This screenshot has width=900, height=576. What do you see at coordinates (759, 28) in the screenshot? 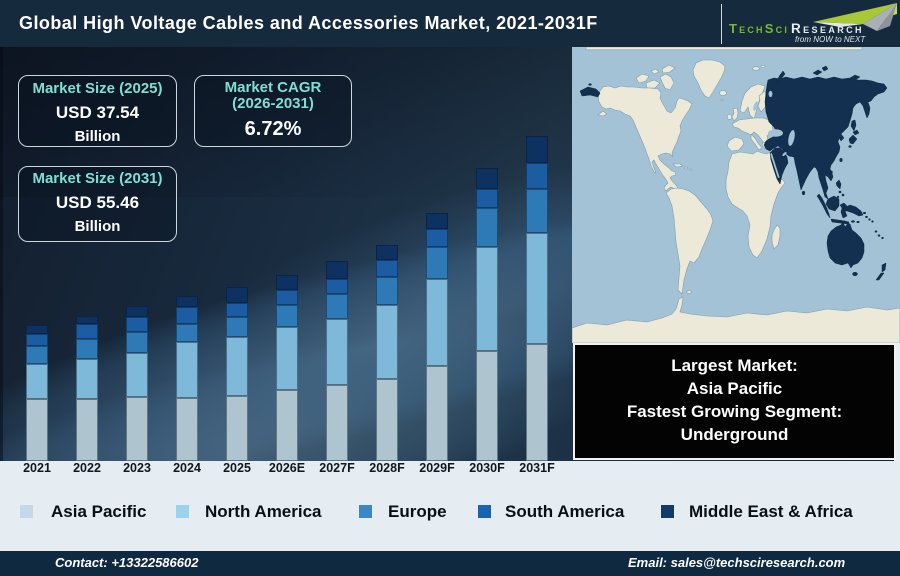
I see `svg-text: TechSci` at bounding box center [759, 28].